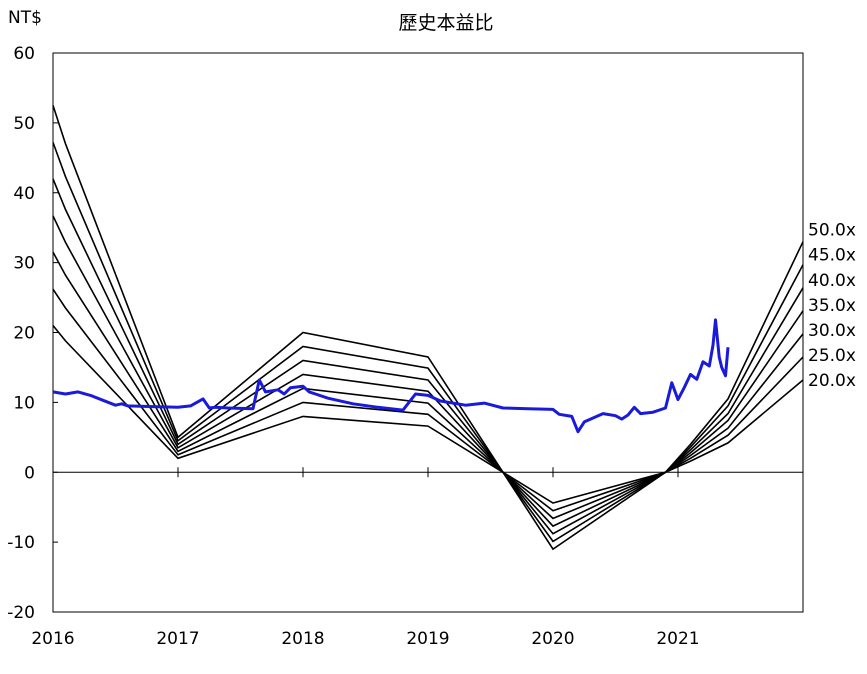 Image resolution: width=867 pixels, height=674 pixels. Describe the element at coordinates (21, 543) in the screenshot. I see `y-tick-label: -10` at that location.